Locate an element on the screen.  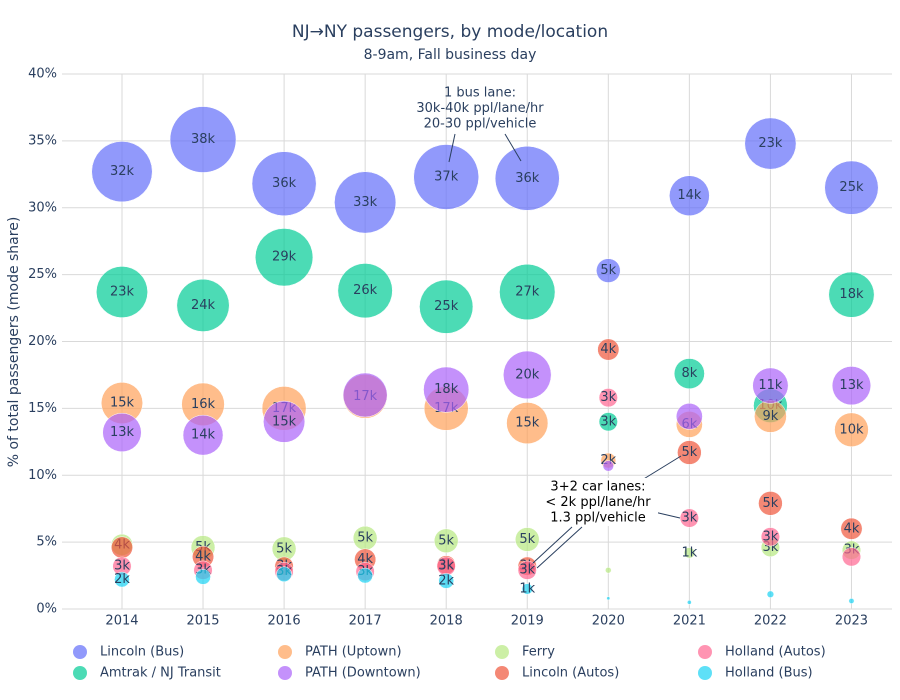
x-tick-label: 2018 is located at coordinates (446, 621).